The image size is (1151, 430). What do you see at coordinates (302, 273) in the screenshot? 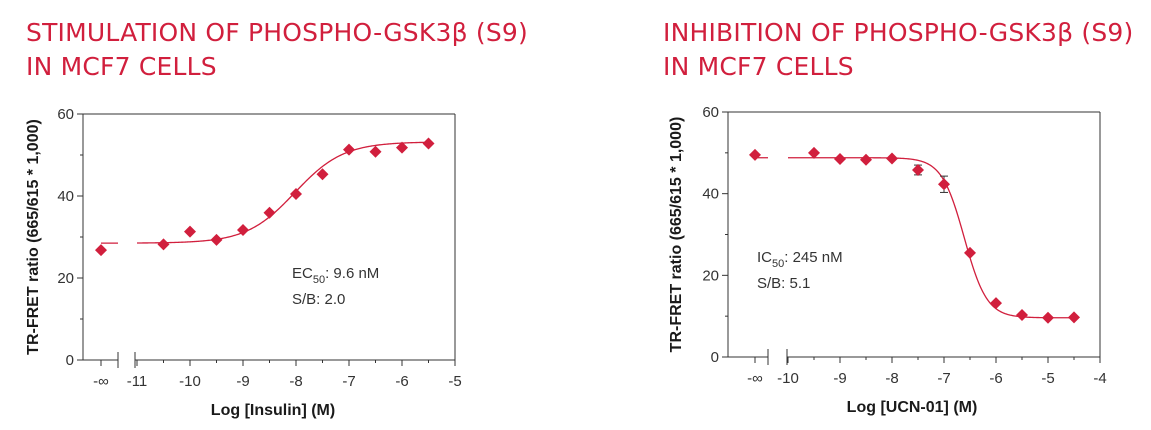
I see `fit-parameter-name: EC` at bounding box center [302, 273].